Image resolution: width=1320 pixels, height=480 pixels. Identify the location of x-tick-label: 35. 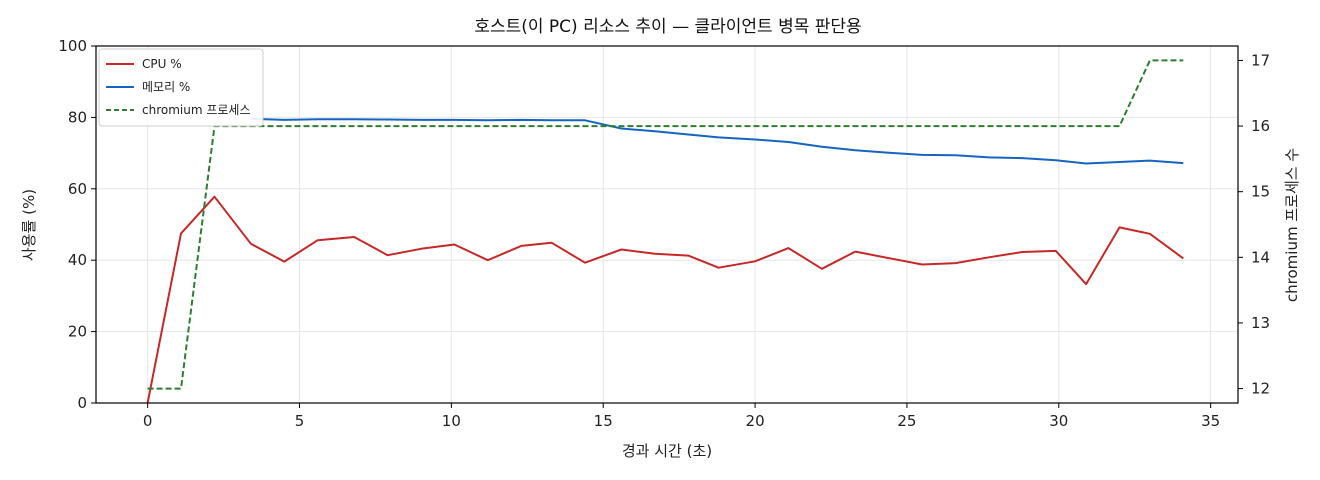
(1210, 421).